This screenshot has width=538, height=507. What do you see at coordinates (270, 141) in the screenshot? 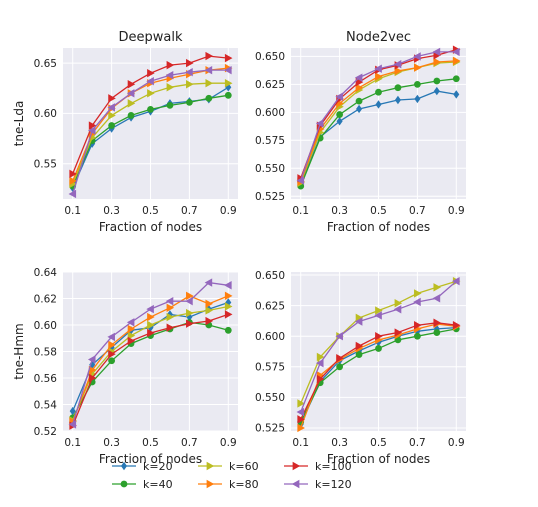
I see `y-tick-label: 0.575` at bounding box center [270, 141].